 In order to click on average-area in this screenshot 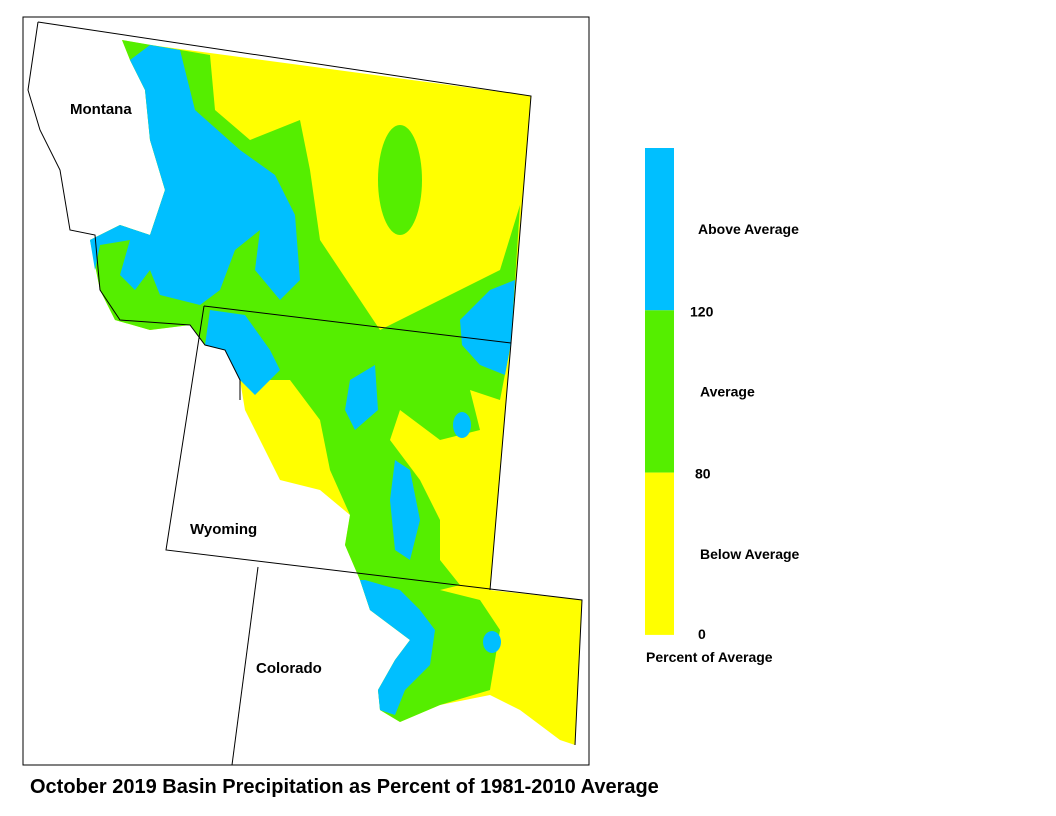, I will do `click(400, 180)`.